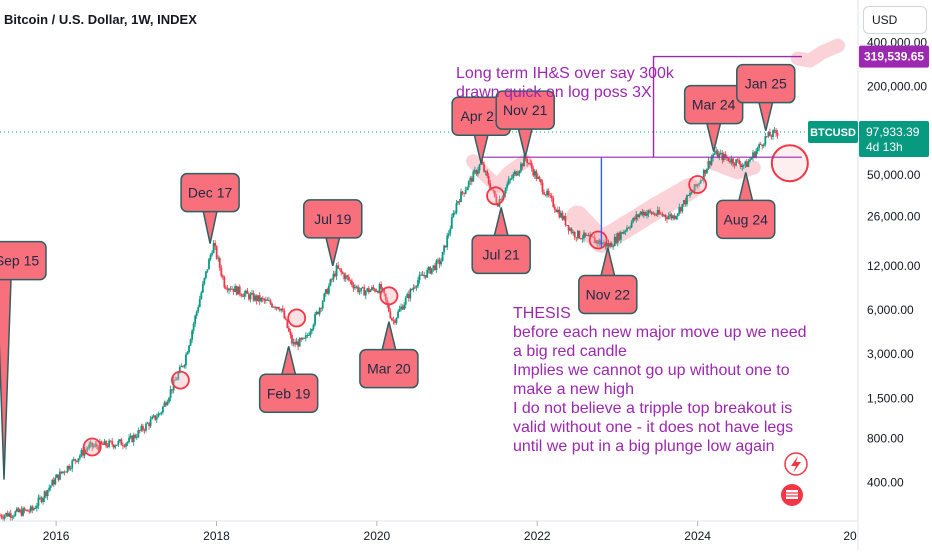 The width and height of the screenshot is (932, 555). I want to click on ihs-note-line: drawn quick on log poss 3X, so click(554, 92).